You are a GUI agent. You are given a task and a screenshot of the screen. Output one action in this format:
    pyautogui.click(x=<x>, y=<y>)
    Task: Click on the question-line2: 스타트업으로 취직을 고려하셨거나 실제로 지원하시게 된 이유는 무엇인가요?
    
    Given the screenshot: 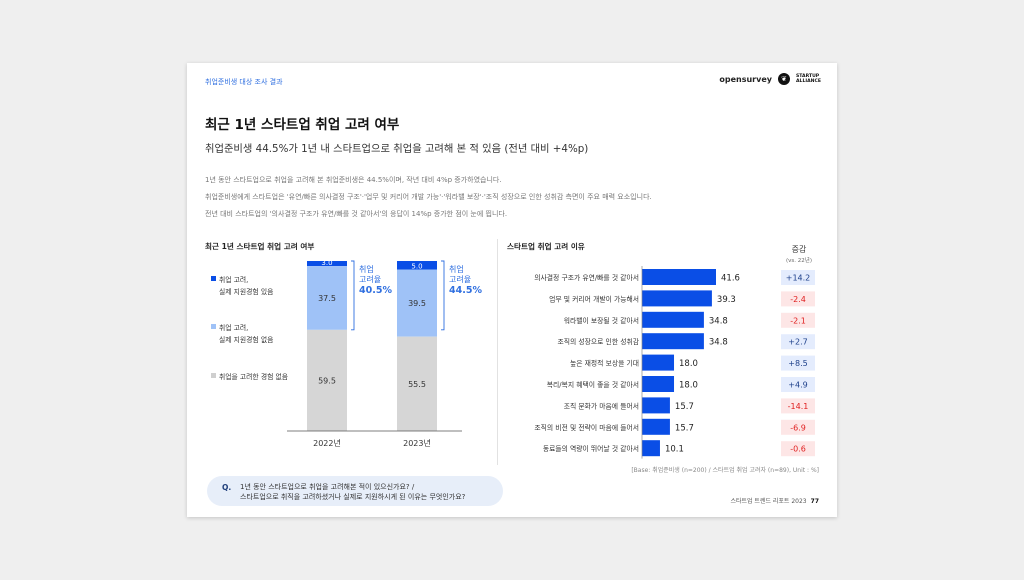 What is the action you would take?
    pyautogui.click(x=353, y=497)
    